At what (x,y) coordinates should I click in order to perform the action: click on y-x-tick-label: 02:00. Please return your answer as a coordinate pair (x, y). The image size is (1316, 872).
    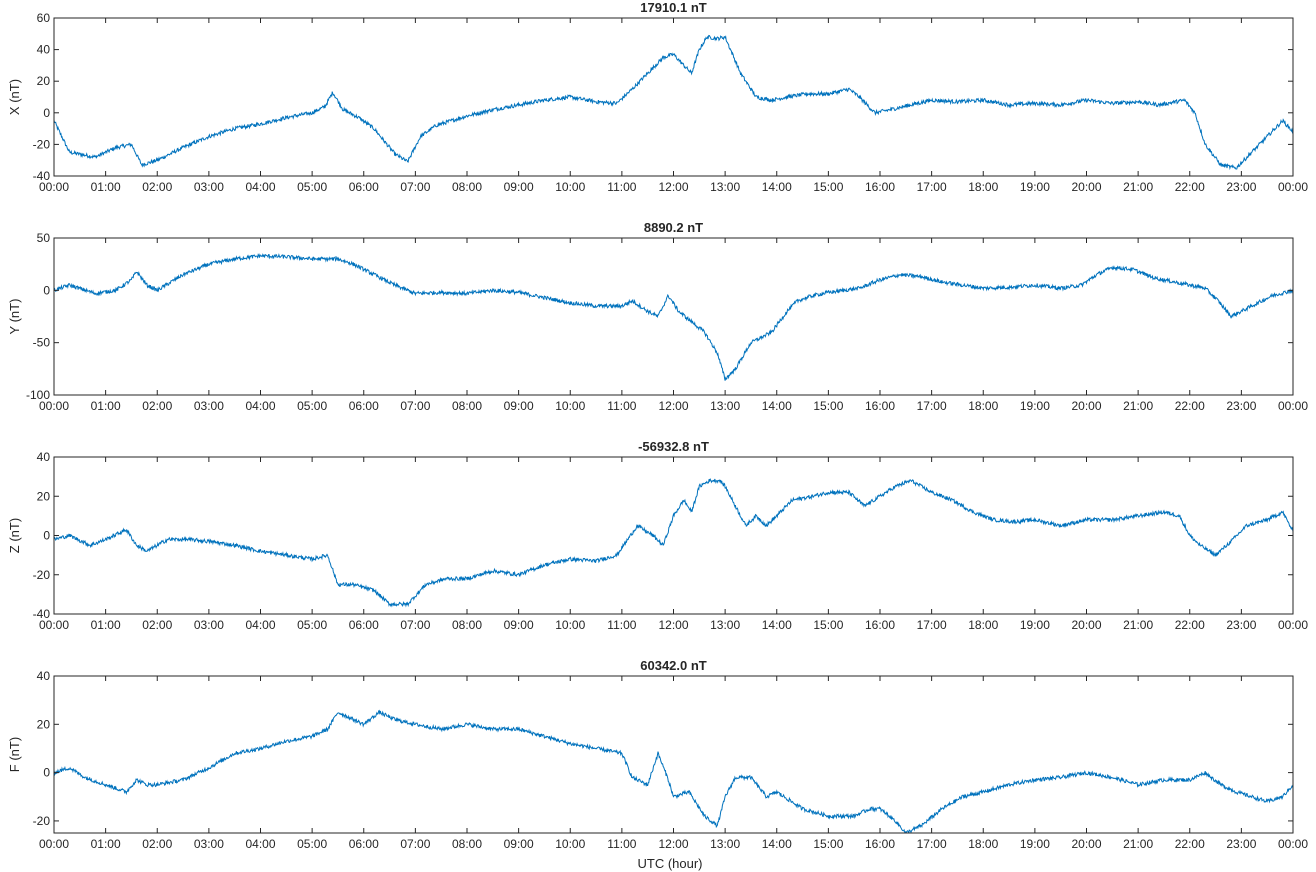
    Looking at the image, I should click on (157, 406).